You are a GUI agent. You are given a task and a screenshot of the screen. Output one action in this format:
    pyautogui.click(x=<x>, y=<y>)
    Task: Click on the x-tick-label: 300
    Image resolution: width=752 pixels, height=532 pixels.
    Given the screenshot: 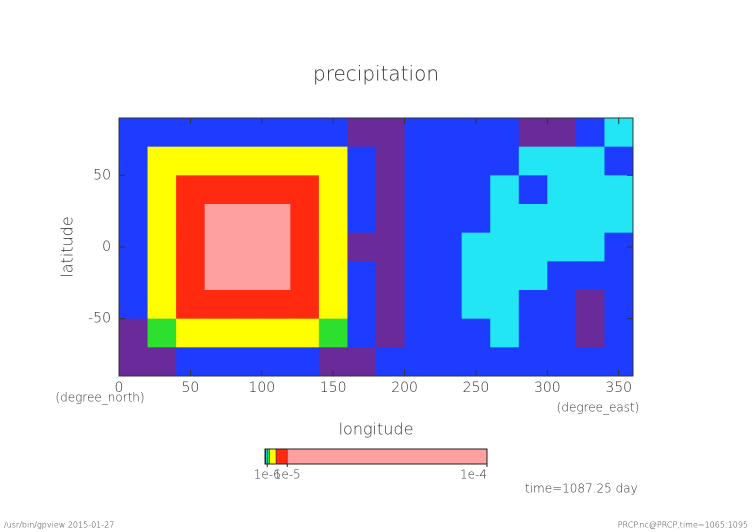 What is the action you would take?
    pyautogui.click(x=547, y=388)
    